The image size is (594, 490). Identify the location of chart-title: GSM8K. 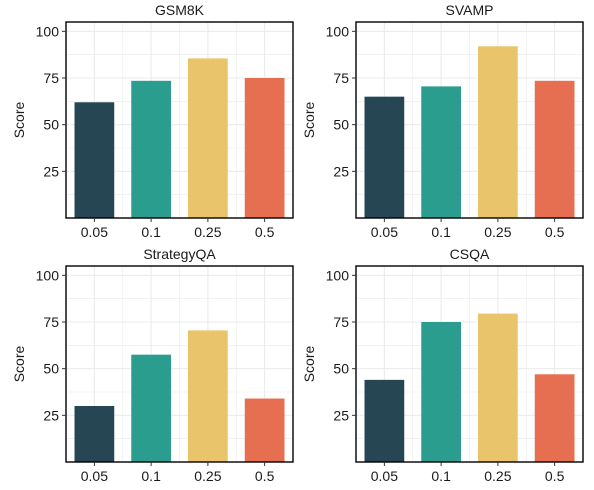
(180, 10).